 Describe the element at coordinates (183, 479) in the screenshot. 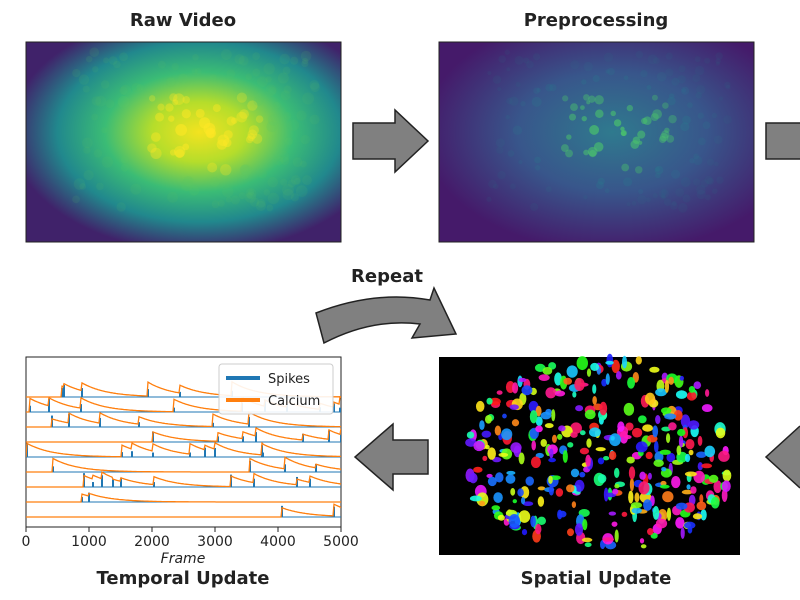

I see `calcium-decoration` at that location.